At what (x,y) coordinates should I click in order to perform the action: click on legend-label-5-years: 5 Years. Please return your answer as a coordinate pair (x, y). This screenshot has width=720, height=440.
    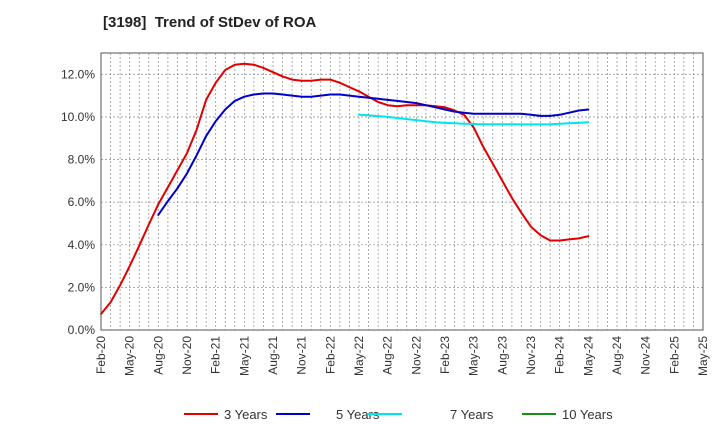
    Looking at the image, I should click on (358, 414).